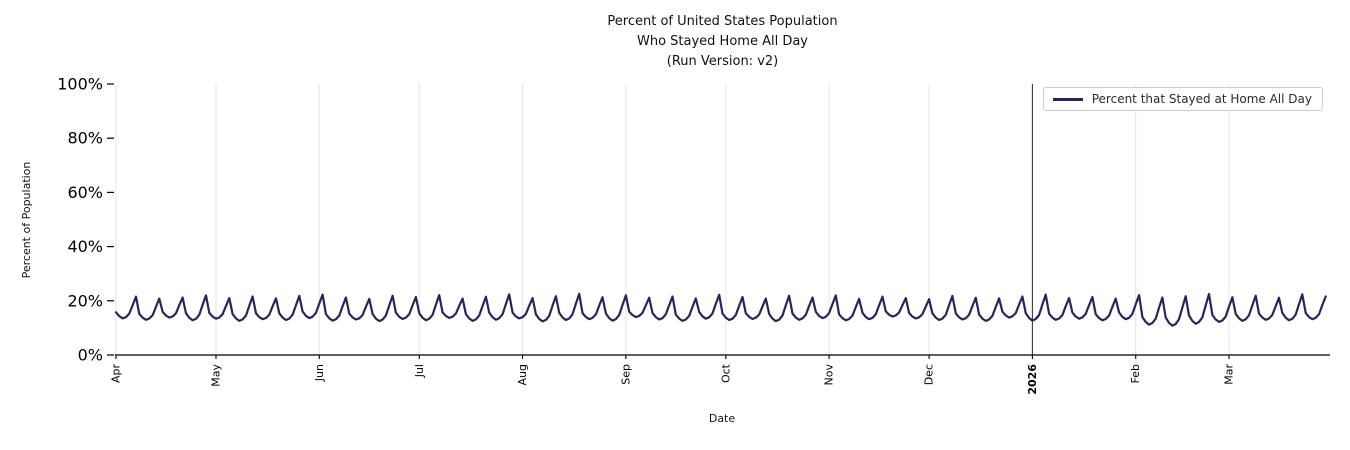 This screenshot has height=450, width=1350. I want to click on y-tick-label: 20%, so click(85, 300).